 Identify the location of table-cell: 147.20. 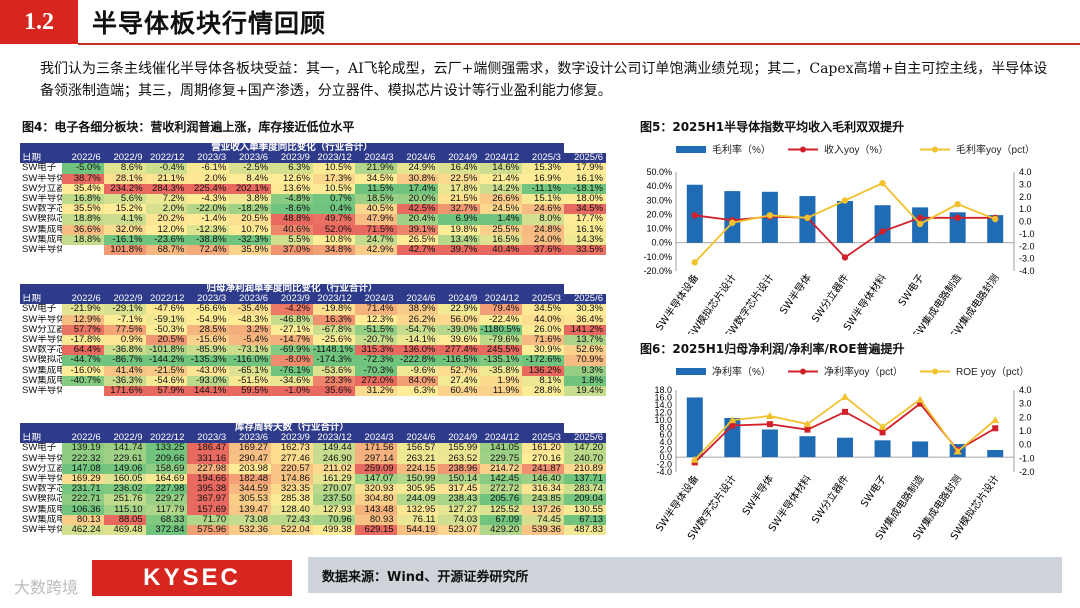
(584, 448).